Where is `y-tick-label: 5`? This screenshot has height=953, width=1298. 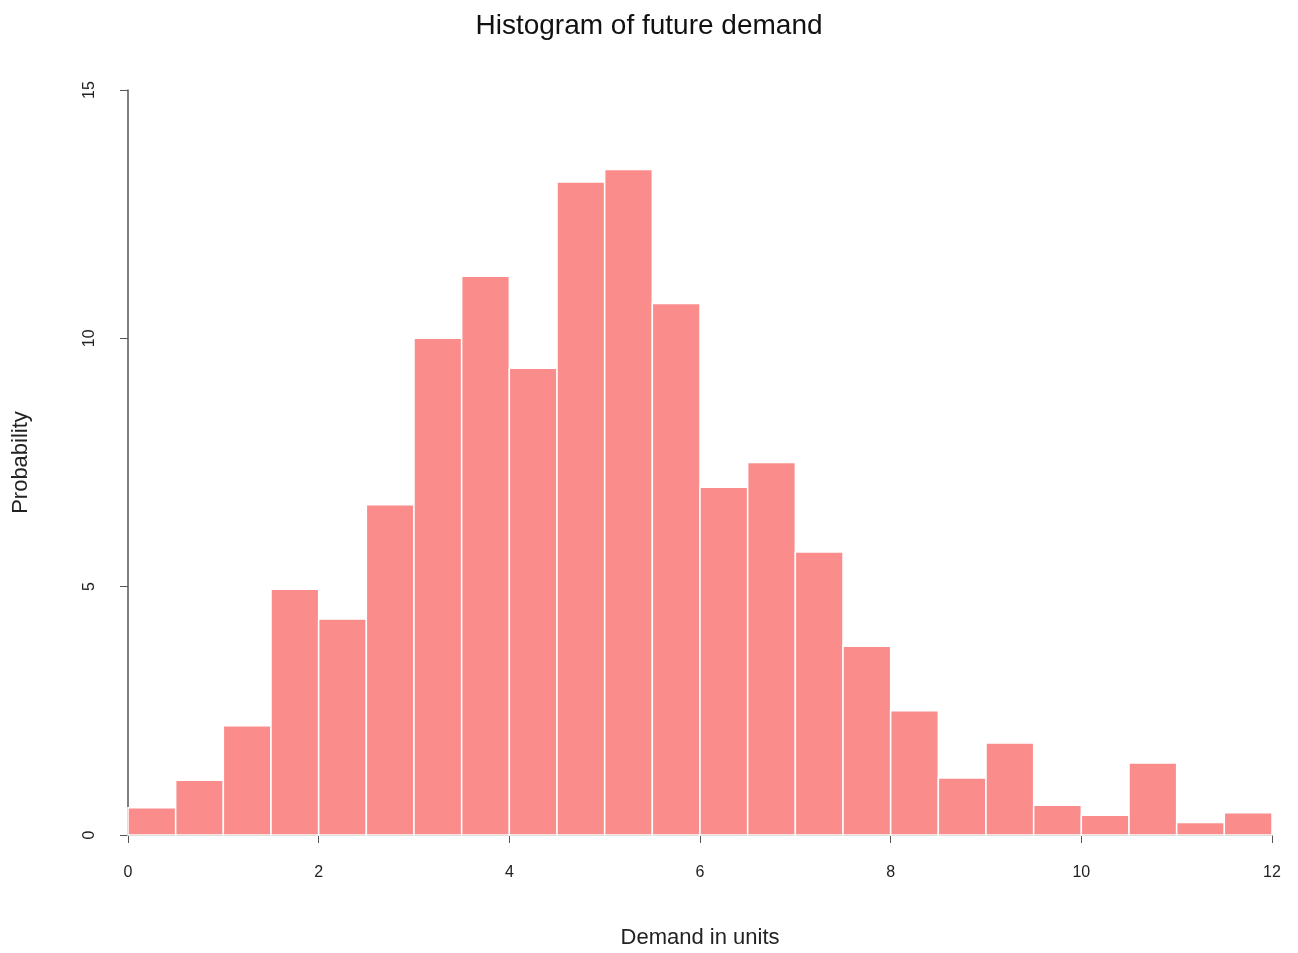 y-tick-label: 5 is located at coordinates (88, 587).